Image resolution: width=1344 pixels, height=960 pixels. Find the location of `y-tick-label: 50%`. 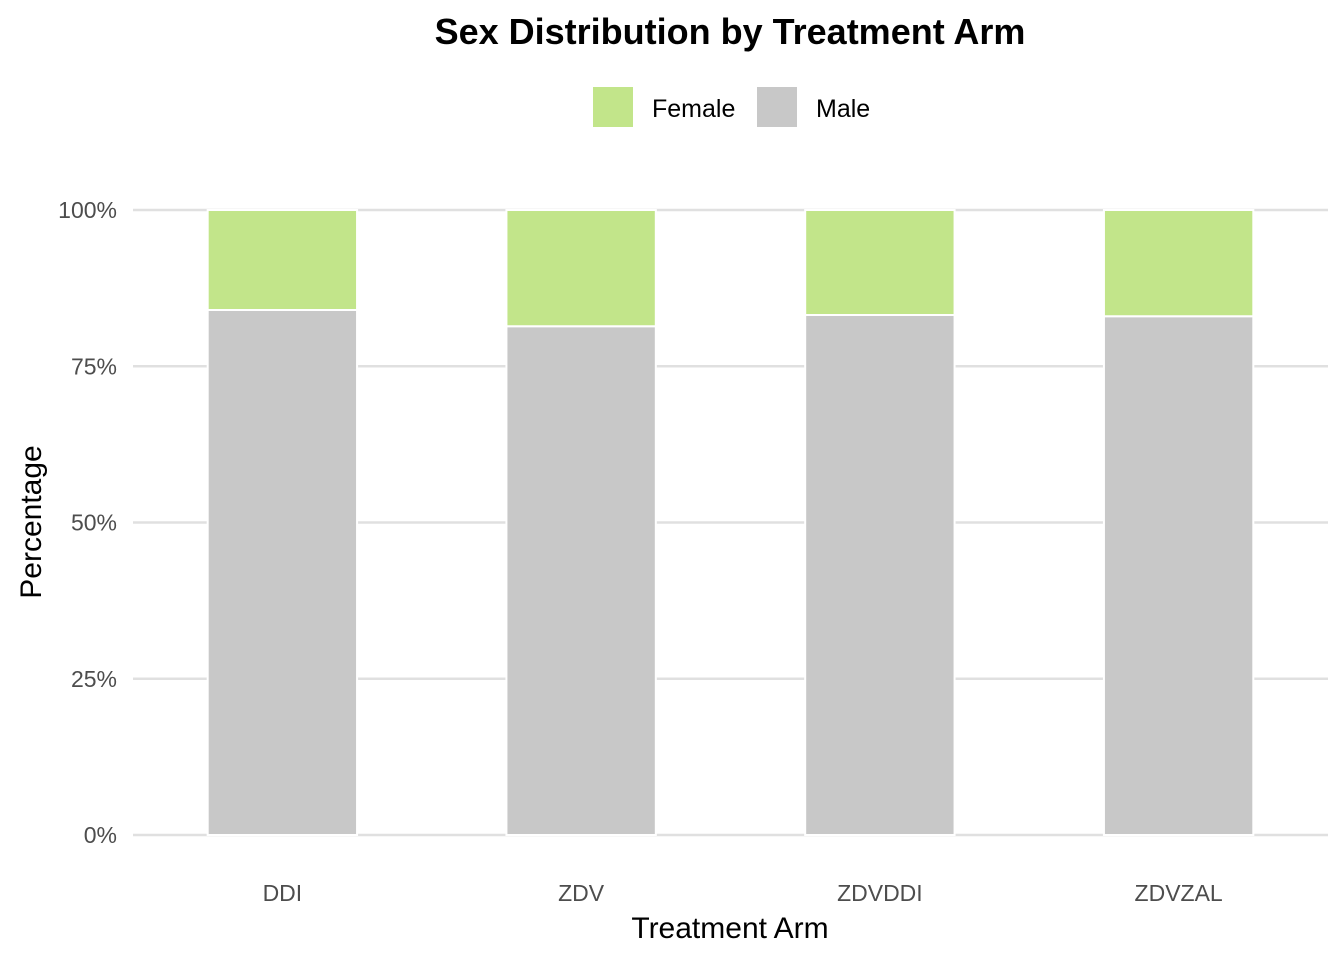

y-tick-label: 50% is located at coordinates (94, 523).